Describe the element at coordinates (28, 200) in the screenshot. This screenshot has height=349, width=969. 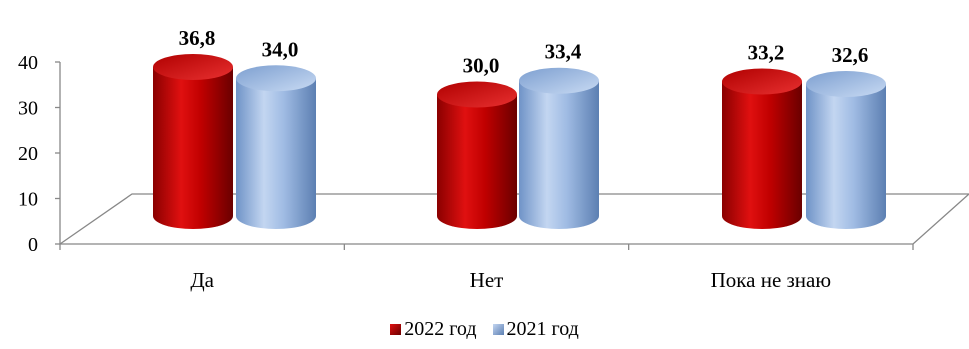
I see `y-tick-label: 10` at that location.